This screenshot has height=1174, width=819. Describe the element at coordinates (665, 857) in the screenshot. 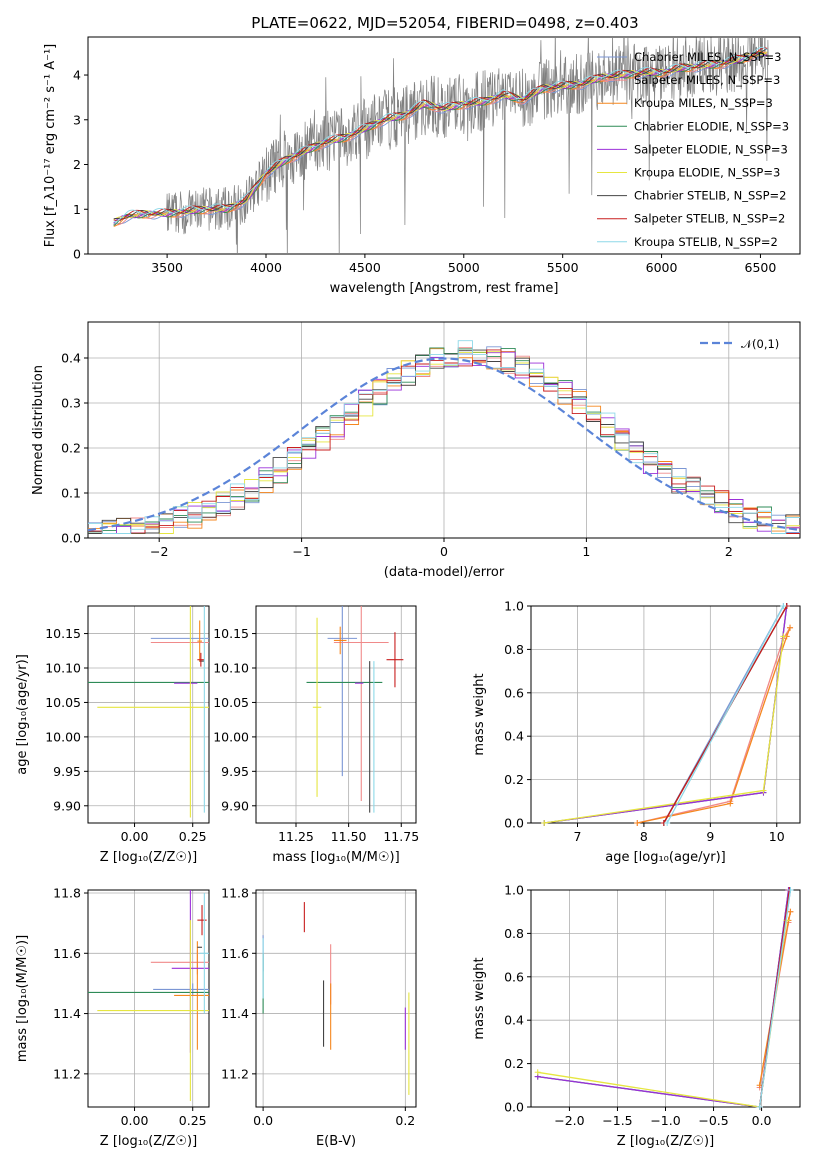

I see `age-weight-xlabel: age [log₁₀(age/yr)]` at that location.